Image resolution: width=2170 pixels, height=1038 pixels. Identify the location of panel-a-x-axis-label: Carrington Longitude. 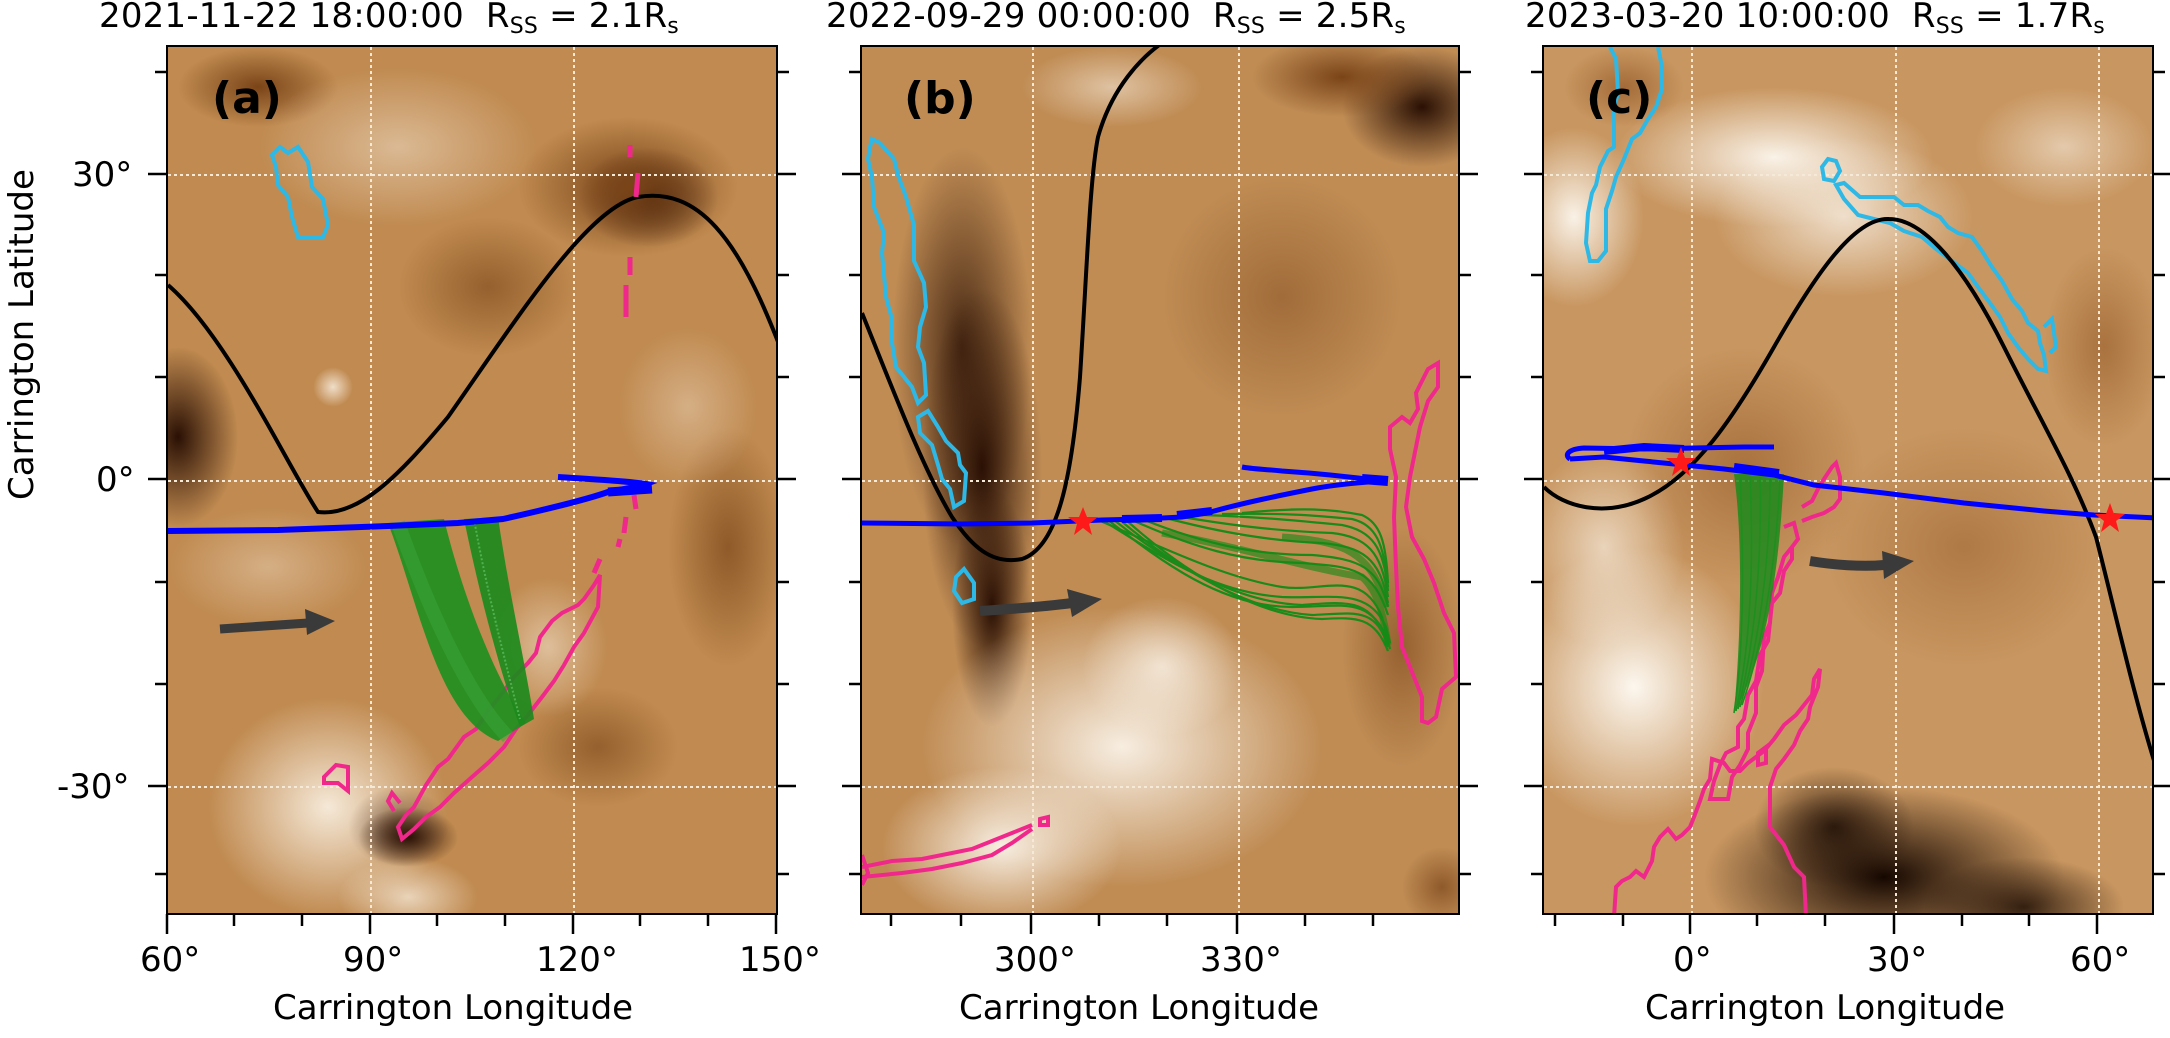
(453, 1008).